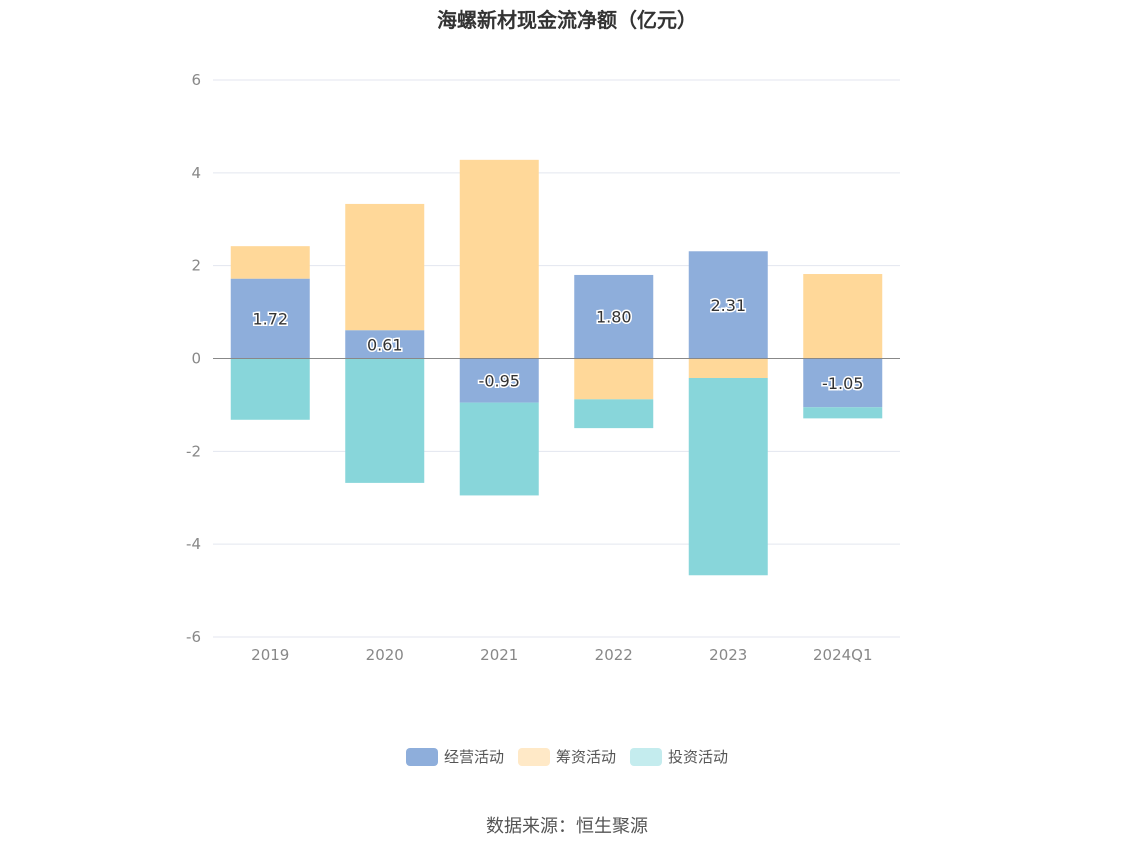 The image size is (1134, 849). I want to click on y-tick-label: 0, so click(196, 359).